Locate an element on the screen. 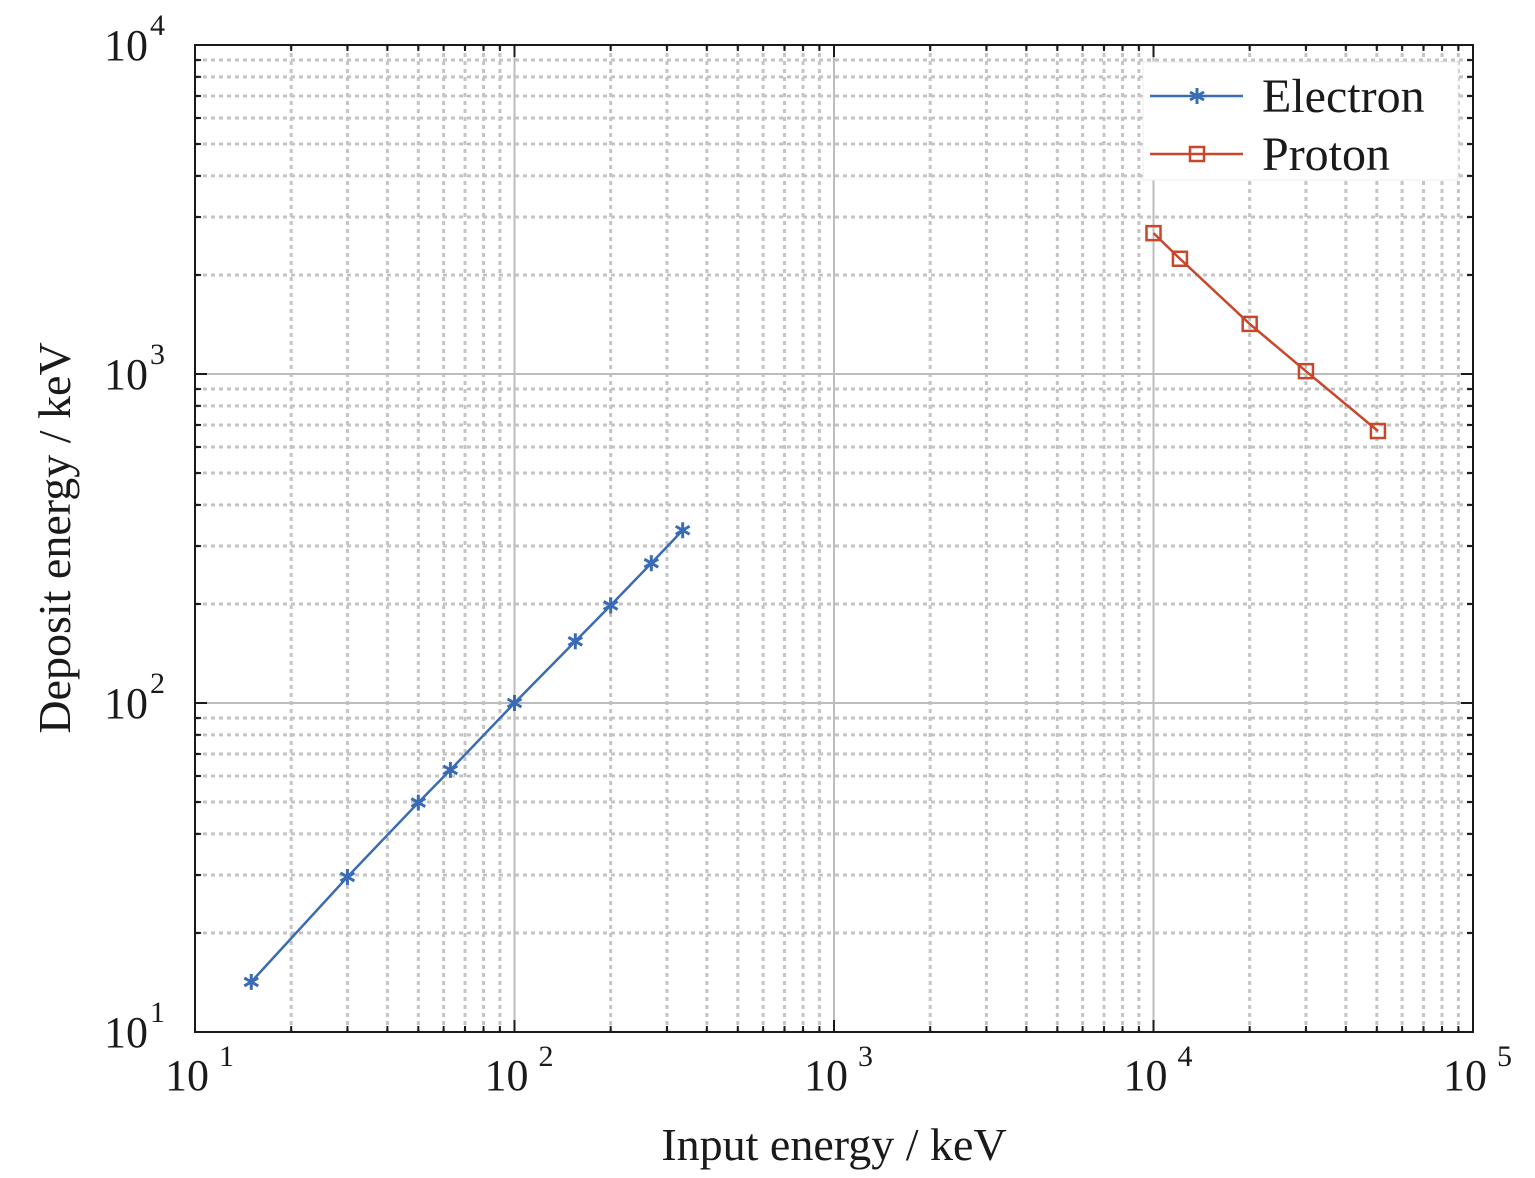 This screenshot has width=1535, height=1178. electron-line is located at coordinates (467, 756).